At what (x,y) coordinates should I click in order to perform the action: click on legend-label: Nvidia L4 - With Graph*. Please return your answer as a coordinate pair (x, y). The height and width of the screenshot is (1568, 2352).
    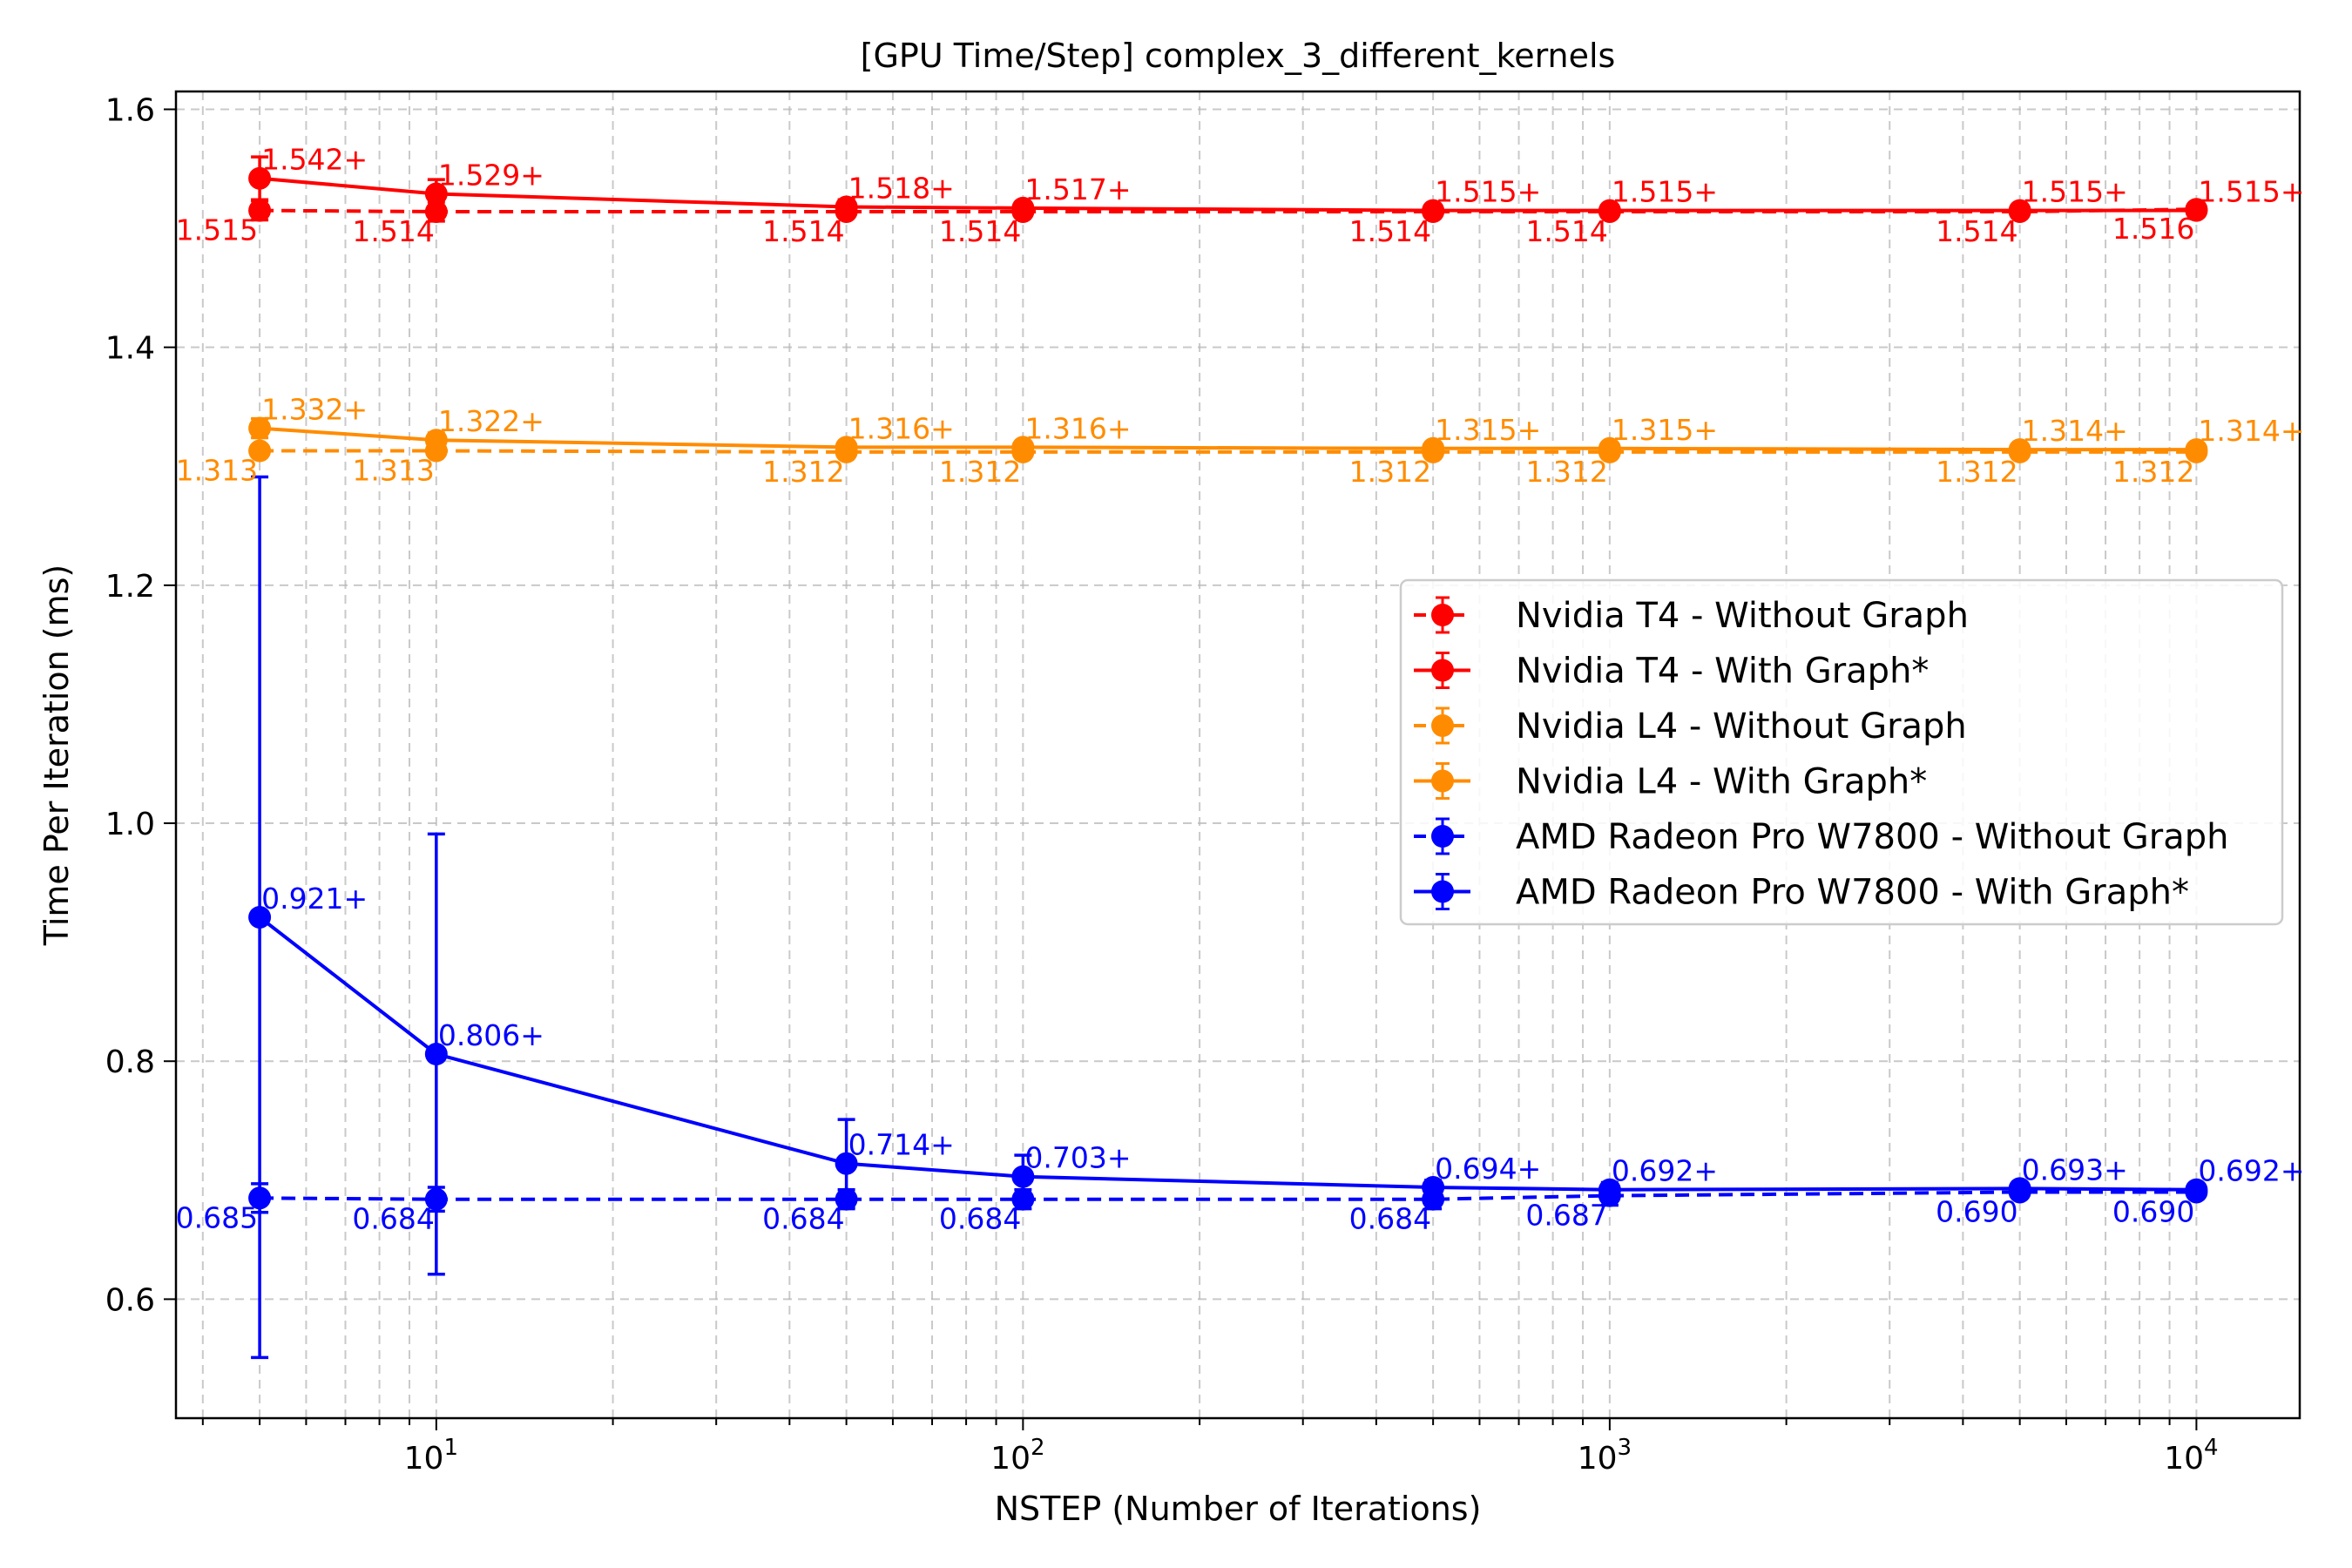
    Looking at the image, I should click on (1722, 782).